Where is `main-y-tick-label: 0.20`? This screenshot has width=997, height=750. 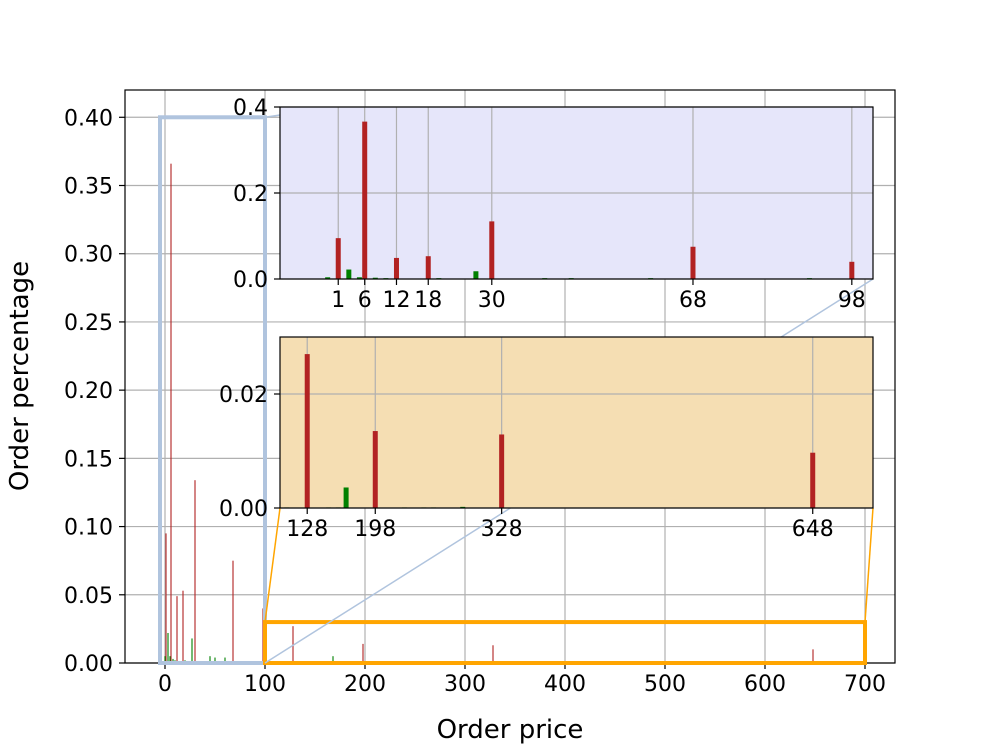
main-y-tick-label: 0.20 is located at coordinates (88, 391).